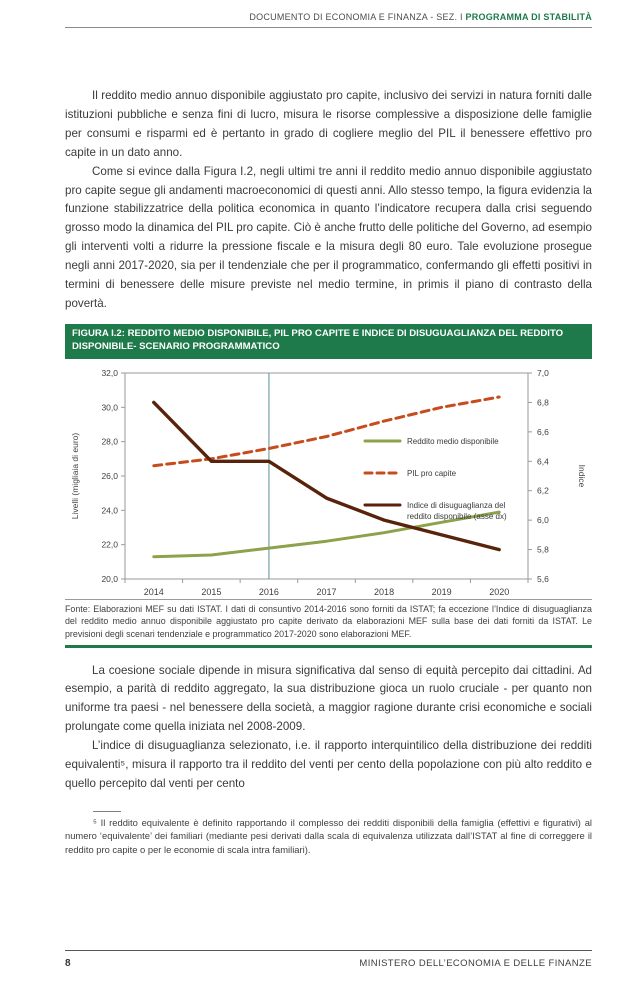 This screenshot has height=991, width=627. What do you see at coordinates (109, 373) in the screenshot?
I see `ytick-left: 32,0` at bounding box center [109, 373].